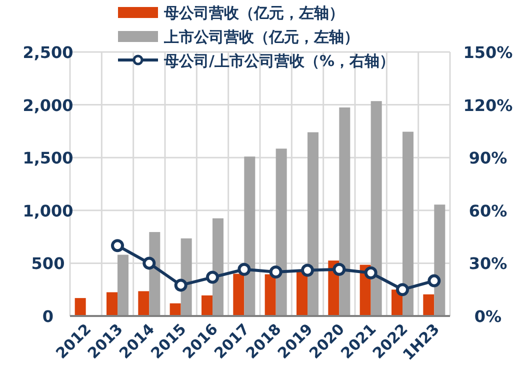 This screenshot has width=523, height=383. What do you see at coordinates (261, 37) in the screenshot?
I see `legend-label: 上市公司营收（亿元，左轴）` at bounding box center [261, 37].